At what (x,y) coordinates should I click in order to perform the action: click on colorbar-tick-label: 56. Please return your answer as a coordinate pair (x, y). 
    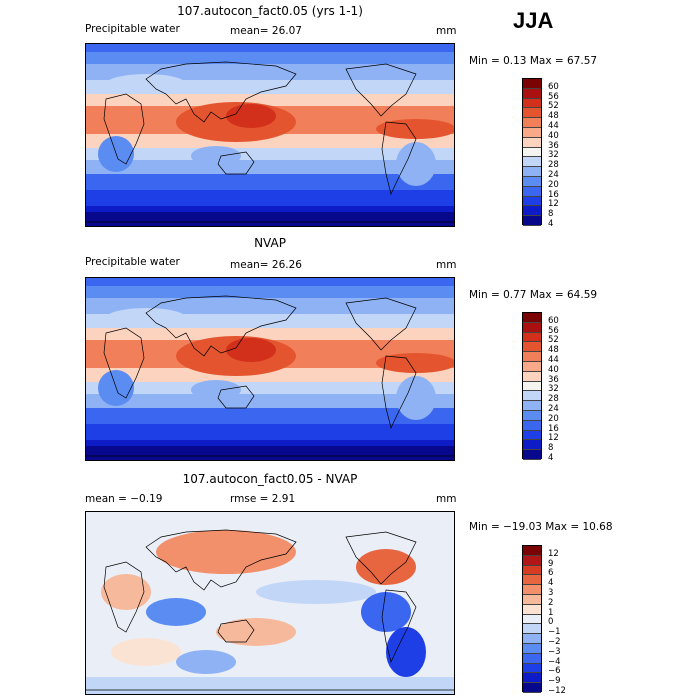
    Looking at the image, I should click on (553, 96).